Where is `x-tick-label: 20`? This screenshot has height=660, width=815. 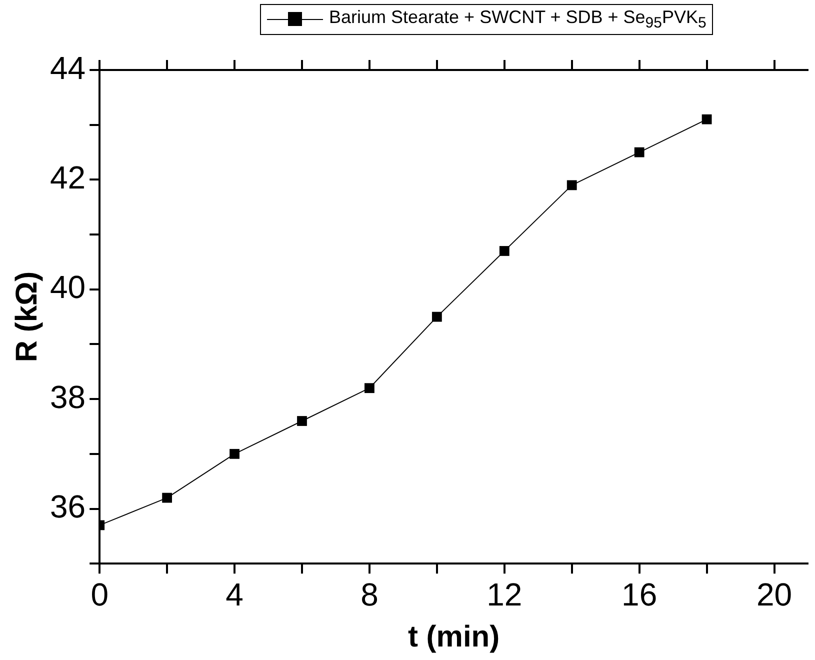 x-tick-label: 20 is located at coordinates (774, 594).